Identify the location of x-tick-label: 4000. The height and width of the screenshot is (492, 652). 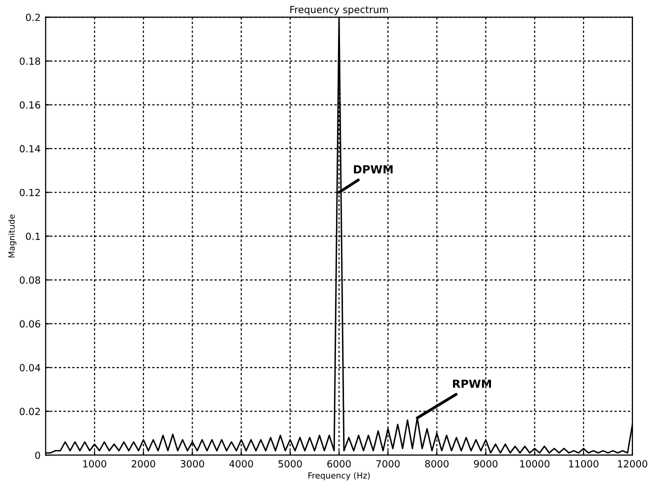
(241, 464).